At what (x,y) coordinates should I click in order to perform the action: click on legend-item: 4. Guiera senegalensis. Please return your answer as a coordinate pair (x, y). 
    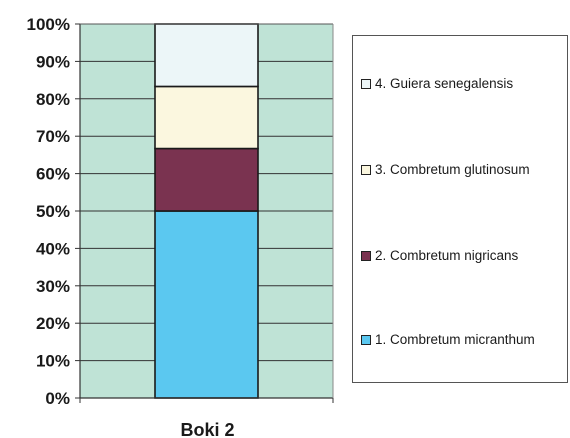
    Looking at the image, I should click on (437, 83).